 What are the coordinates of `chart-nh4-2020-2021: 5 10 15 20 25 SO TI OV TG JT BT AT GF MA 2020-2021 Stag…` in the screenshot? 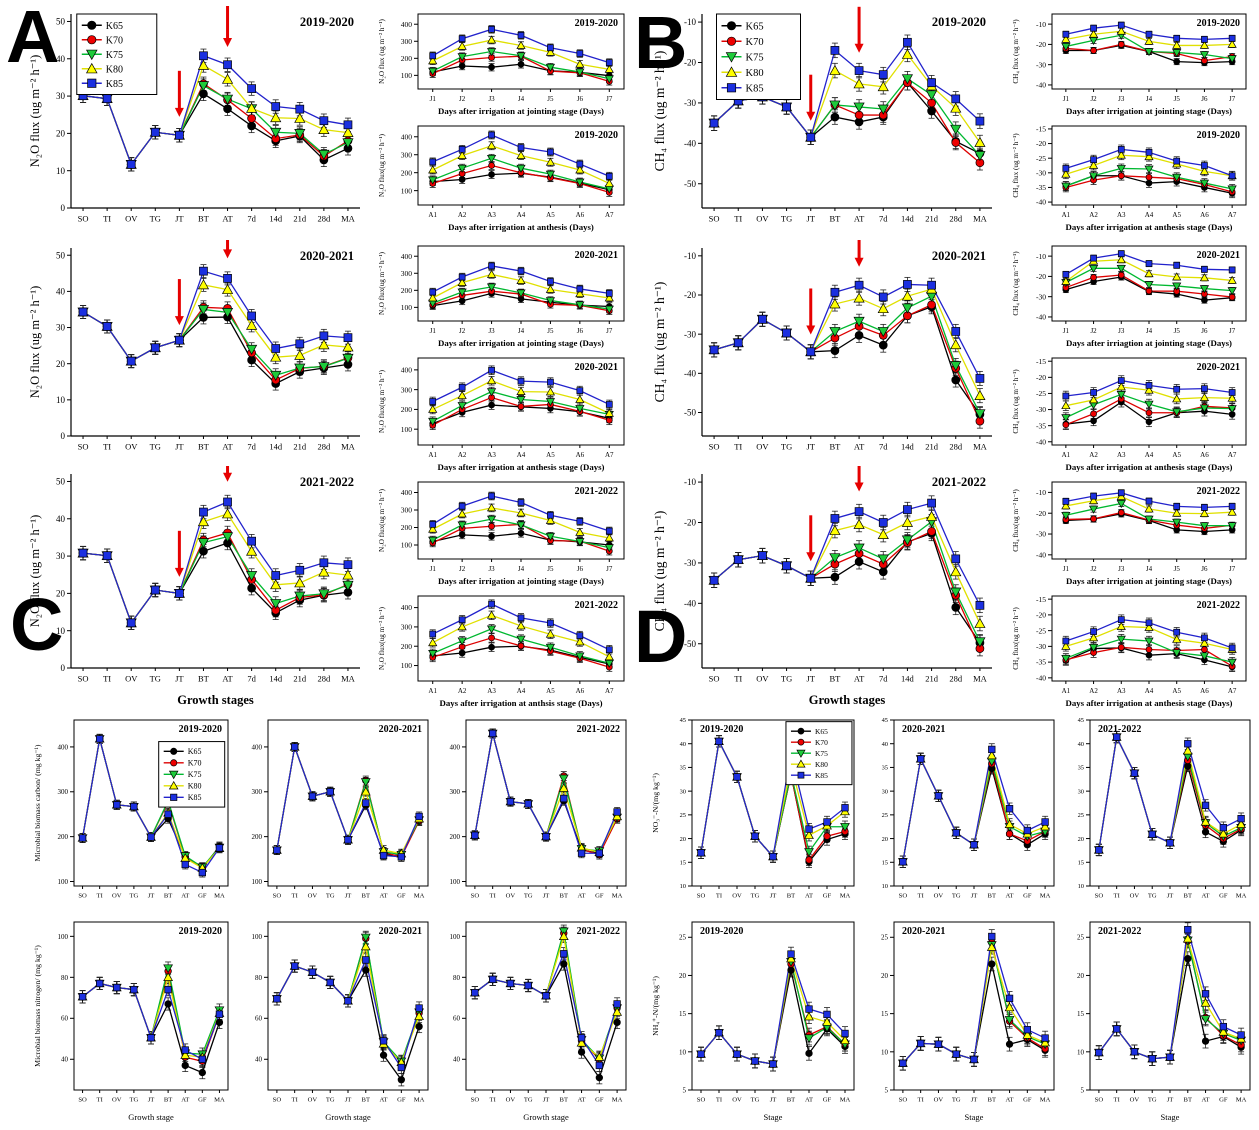 It's located at (964, 1020).